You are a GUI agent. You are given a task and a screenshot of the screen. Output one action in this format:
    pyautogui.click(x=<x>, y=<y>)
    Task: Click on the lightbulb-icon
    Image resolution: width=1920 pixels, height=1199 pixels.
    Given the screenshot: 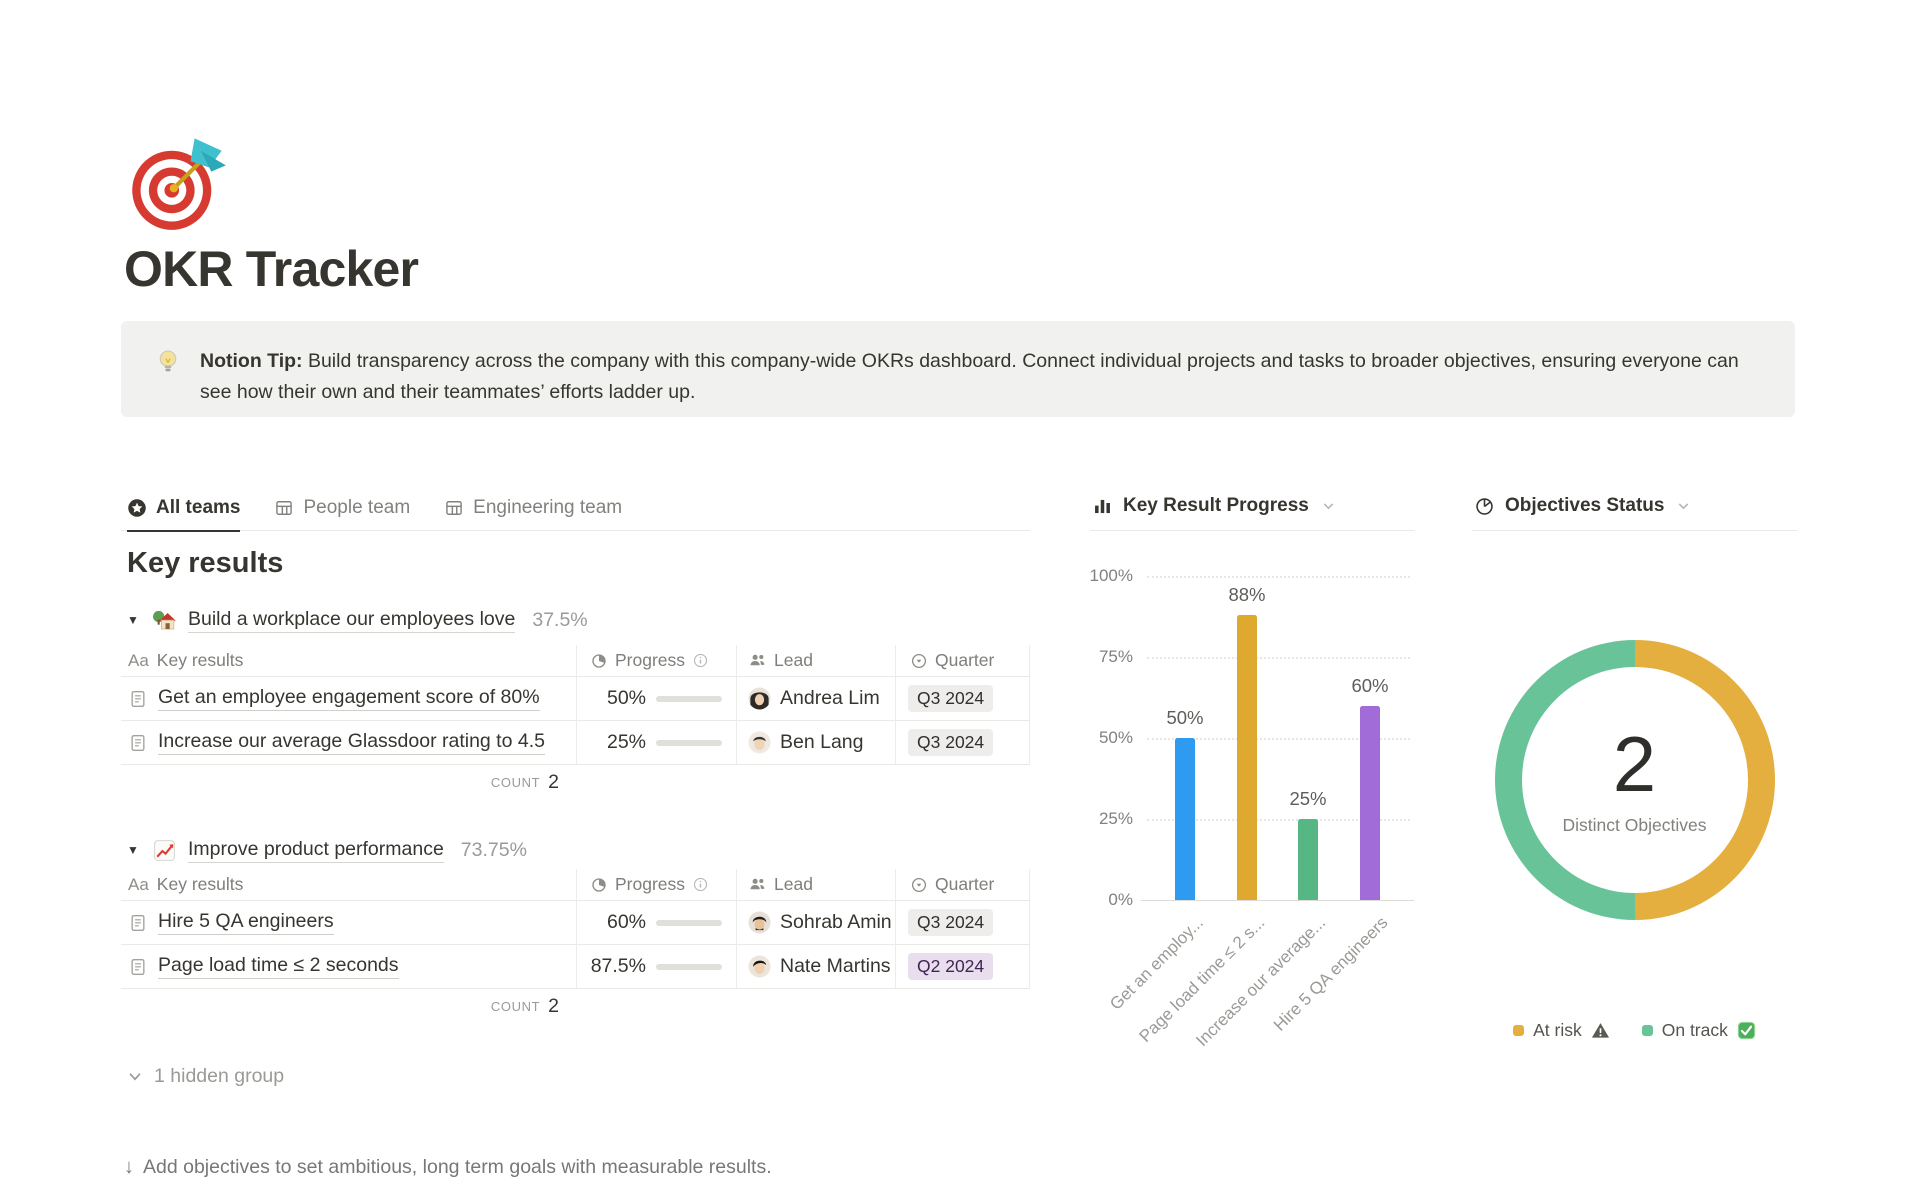 What is the action you would take?
    pyautogui.click(x=168, y=361)
    